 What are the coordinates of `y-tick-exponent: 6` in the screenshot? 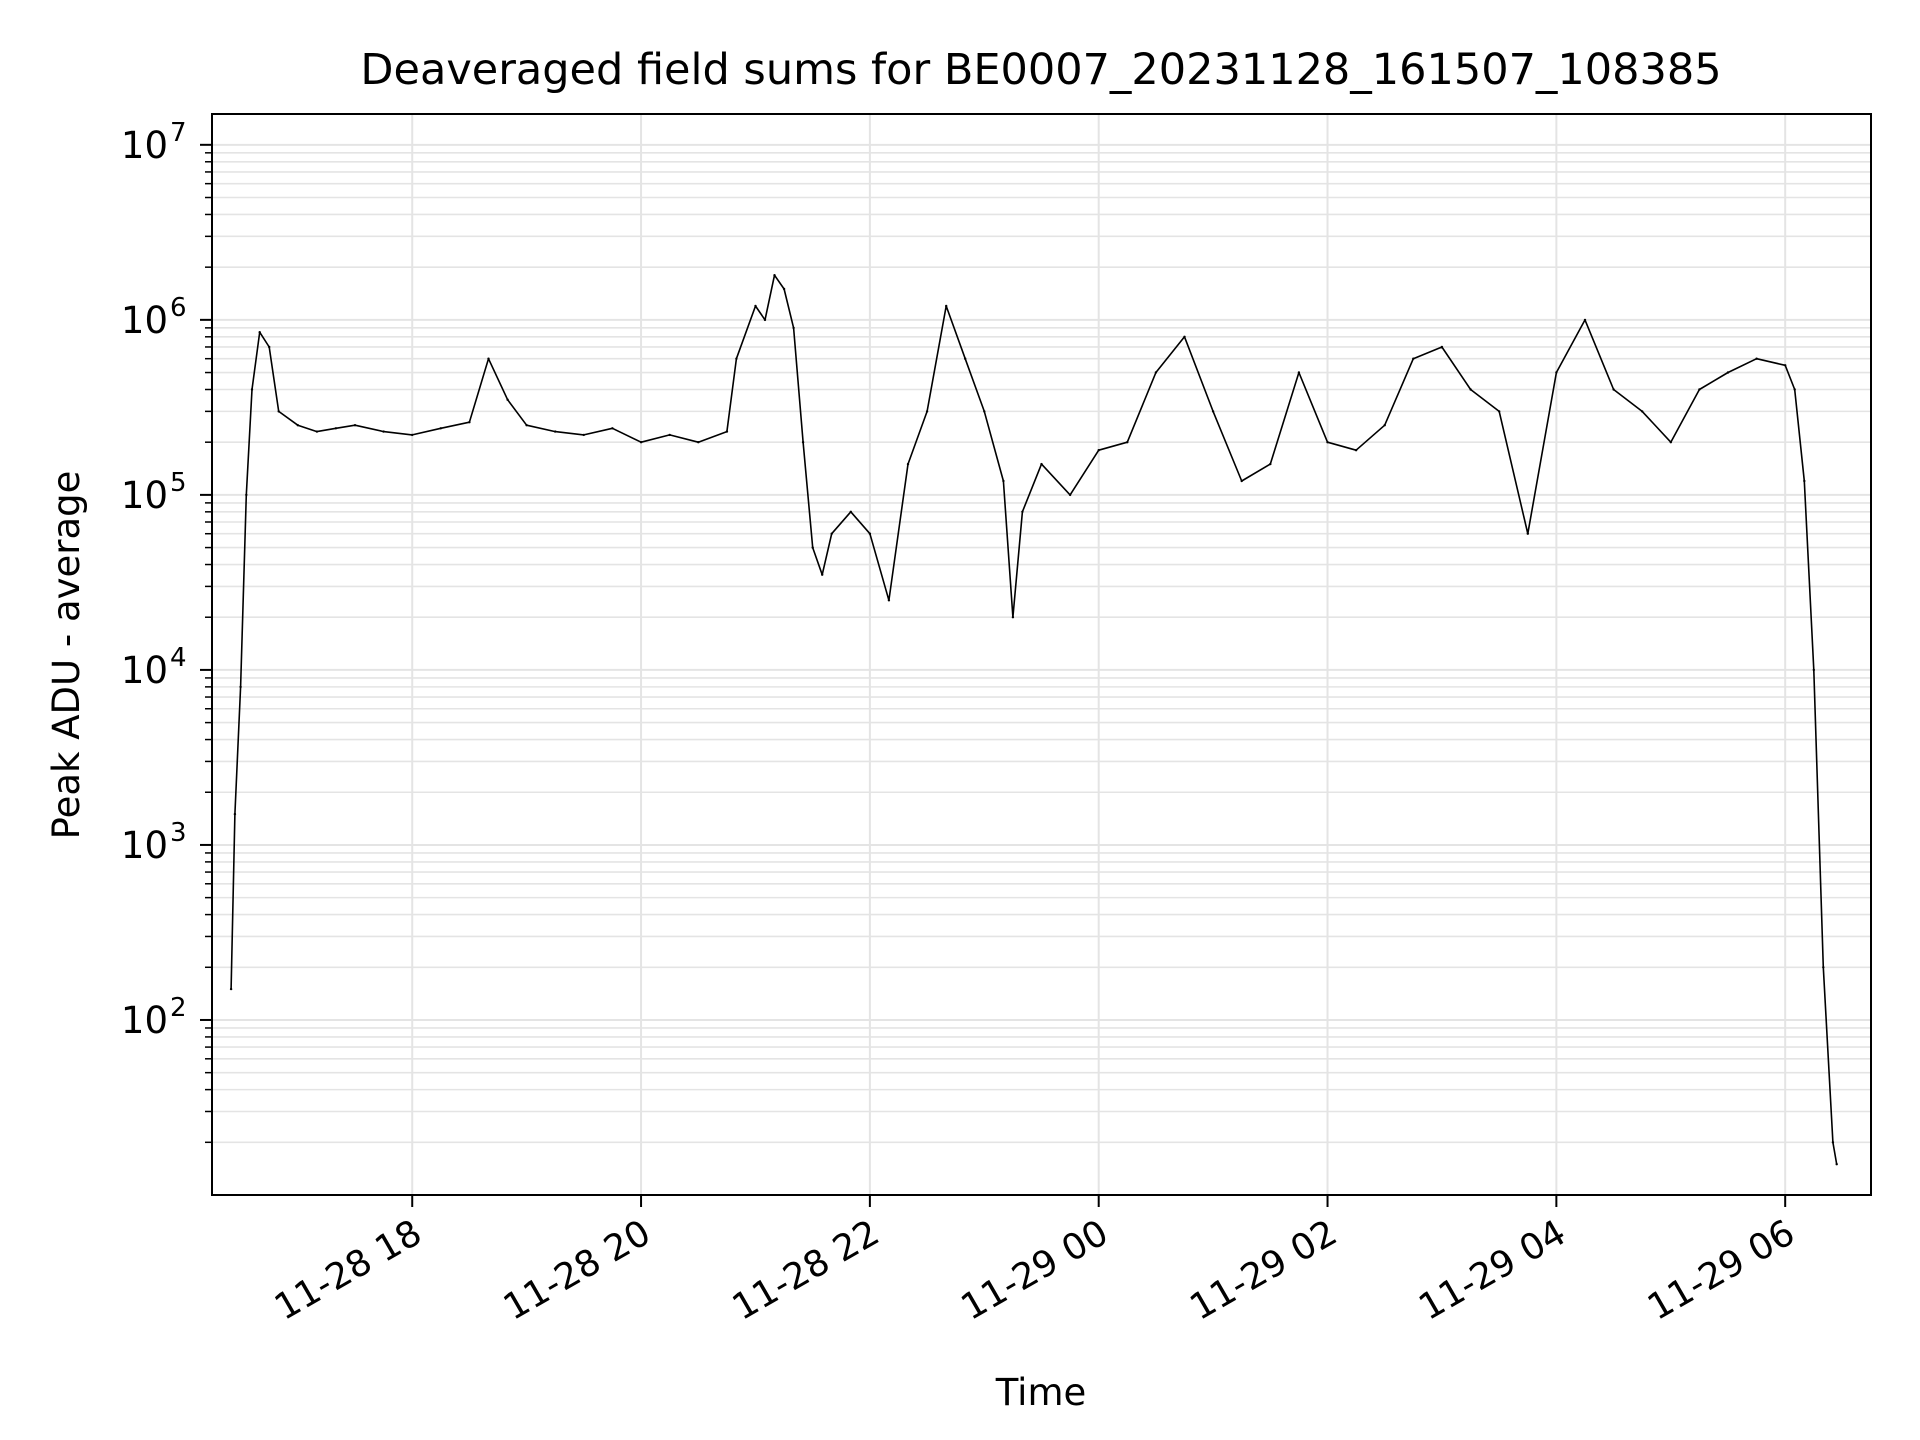 It's located at (178, 308).